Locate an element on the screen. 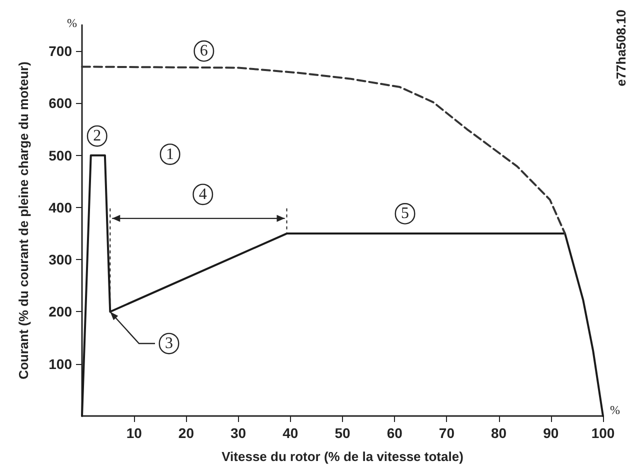 The width and height of the screenshot is (639, 476). y-tick-label: 400 is located at coordinates (60, 207).